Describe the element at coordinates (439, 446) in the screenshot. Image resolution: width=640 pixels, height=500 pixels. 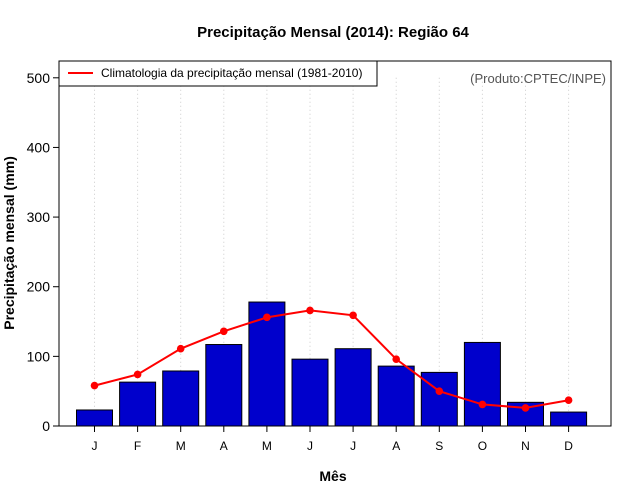
I see `x-tick-label: S` at that location.